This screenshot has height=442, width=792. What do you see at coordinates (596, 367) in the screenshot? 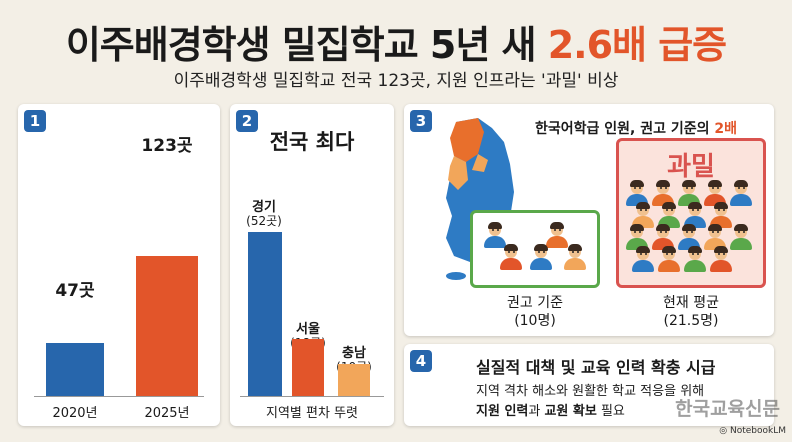
I see `panel-heading: 실질적 대책 및 교육 인력 확충 시급` at bounding box center [596, 367].